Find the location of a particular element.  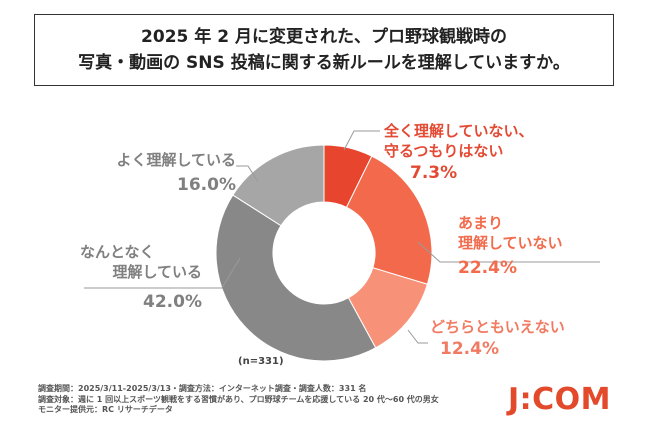

value-not-really-understand: 22.4% is located at coordinates (487, 268).